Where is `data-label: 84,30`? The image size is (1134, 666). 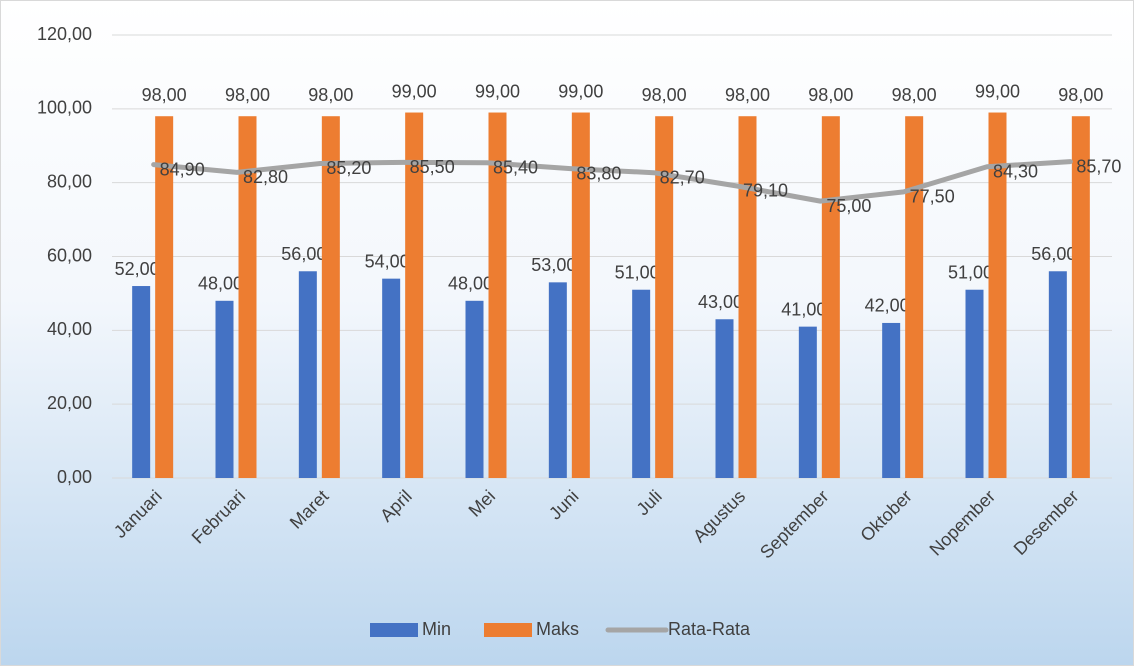 data-label: 84,30 is located at coordinates (1015, 172).